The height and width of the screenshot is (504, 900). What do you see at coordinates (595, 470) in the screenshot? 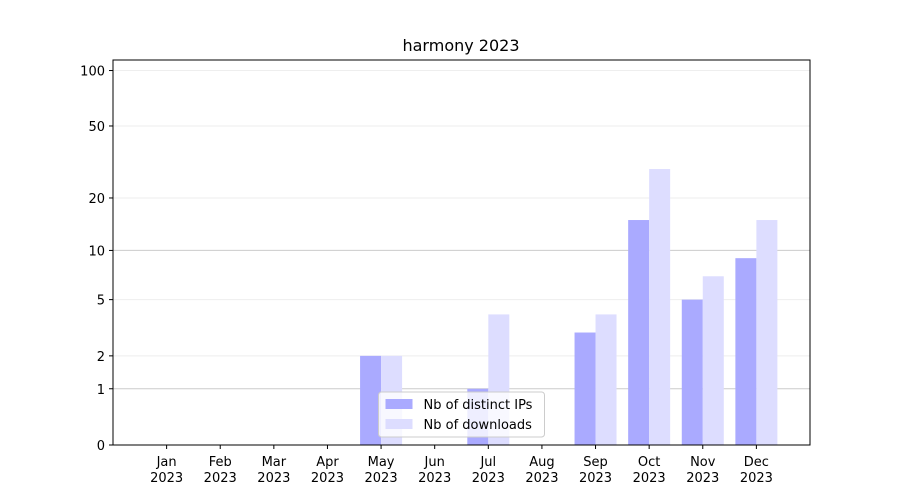
I see `x-tick-label: Sep 2023` at bounding box center [595, 470].